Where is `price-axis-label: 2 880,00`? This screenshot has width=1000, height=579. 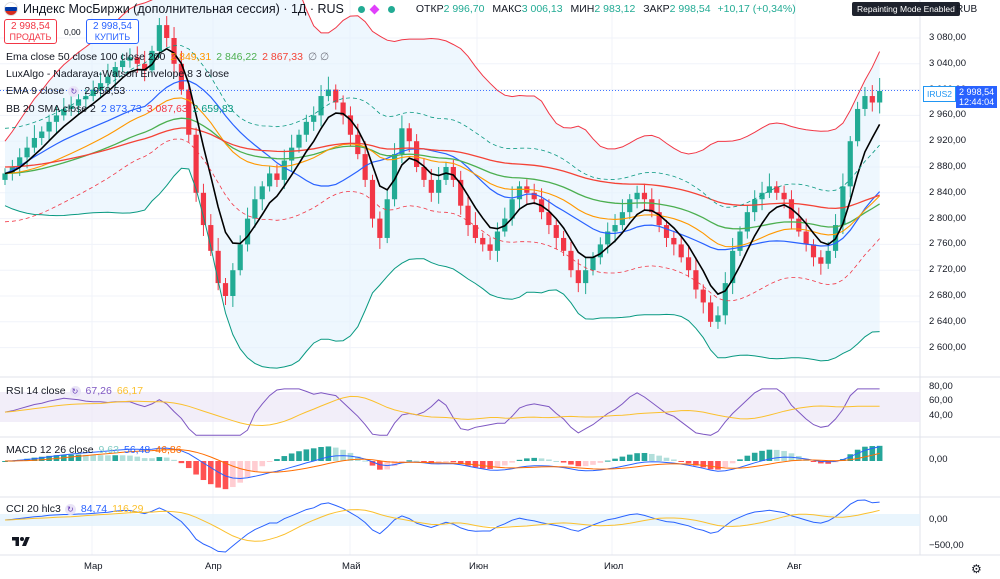
price-axis-label: 2 880,00 is located at coordinates (947, 166).